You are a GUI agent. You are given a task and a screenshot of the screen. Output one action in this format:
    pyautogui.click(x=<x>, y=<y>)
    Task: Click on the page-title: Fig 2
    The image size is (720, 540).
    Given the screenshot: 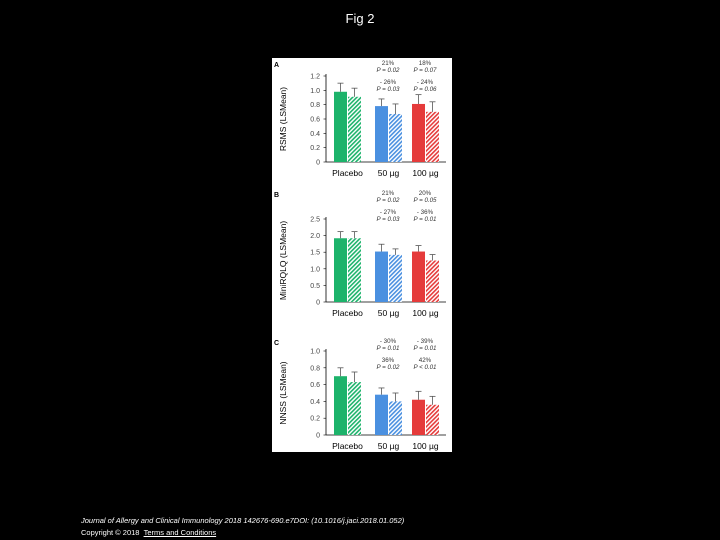 What is the action you would take?
    pyautogui.click(x=360, y=18)
    